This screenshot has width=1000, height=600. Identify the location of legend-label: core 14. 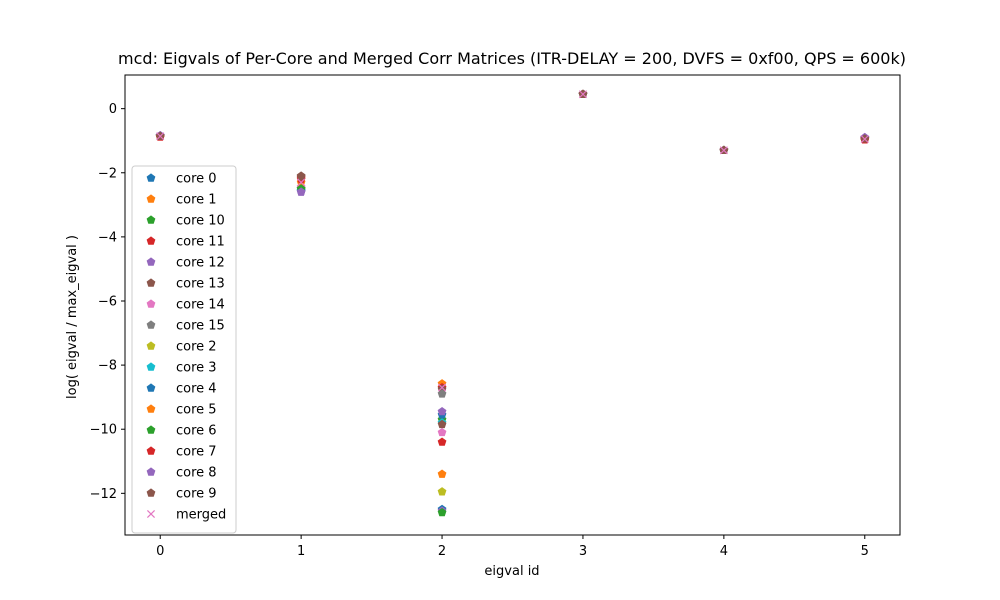
(200, 305).